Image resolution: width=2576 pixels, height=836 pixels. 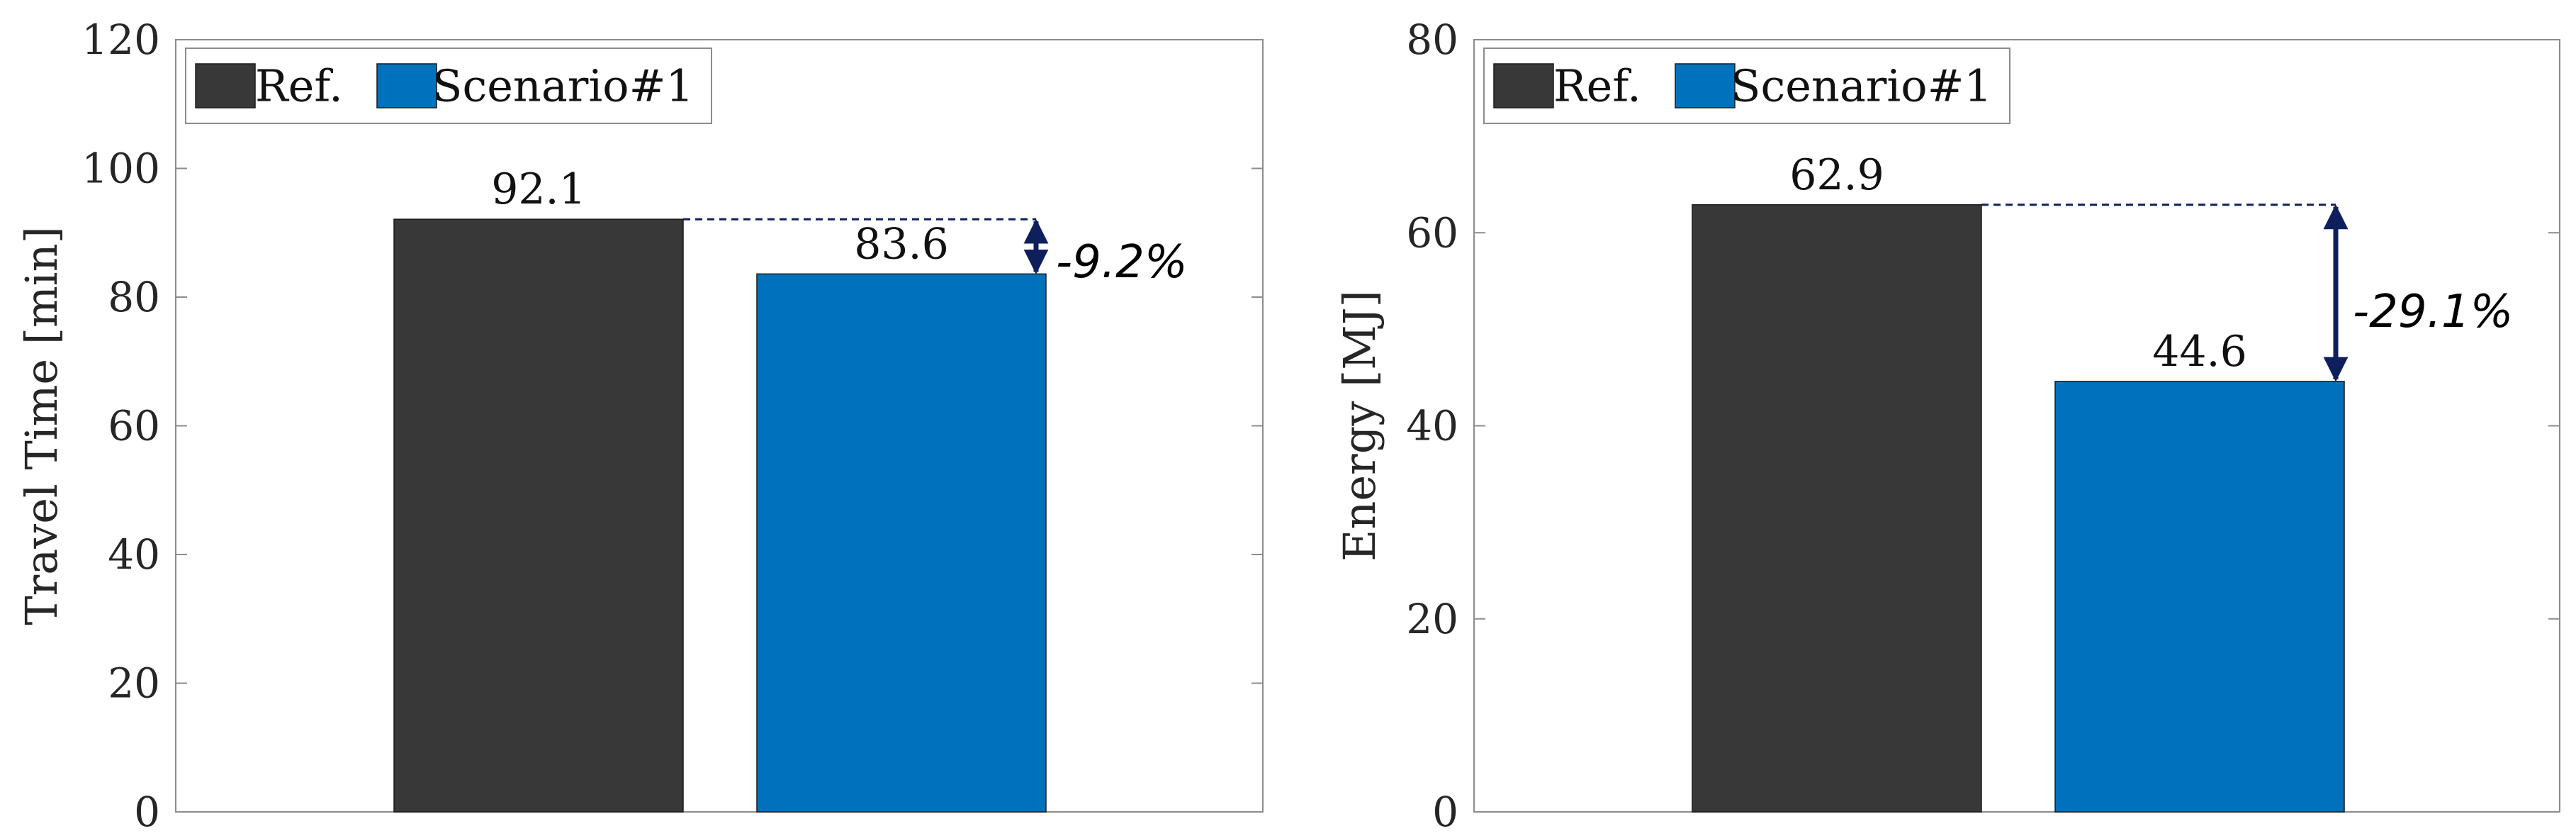 What do you see at coordinates (1836, 175) in the screenshot?
I see `data-label-ref: 62.9` at bounding box center [1836, 175].